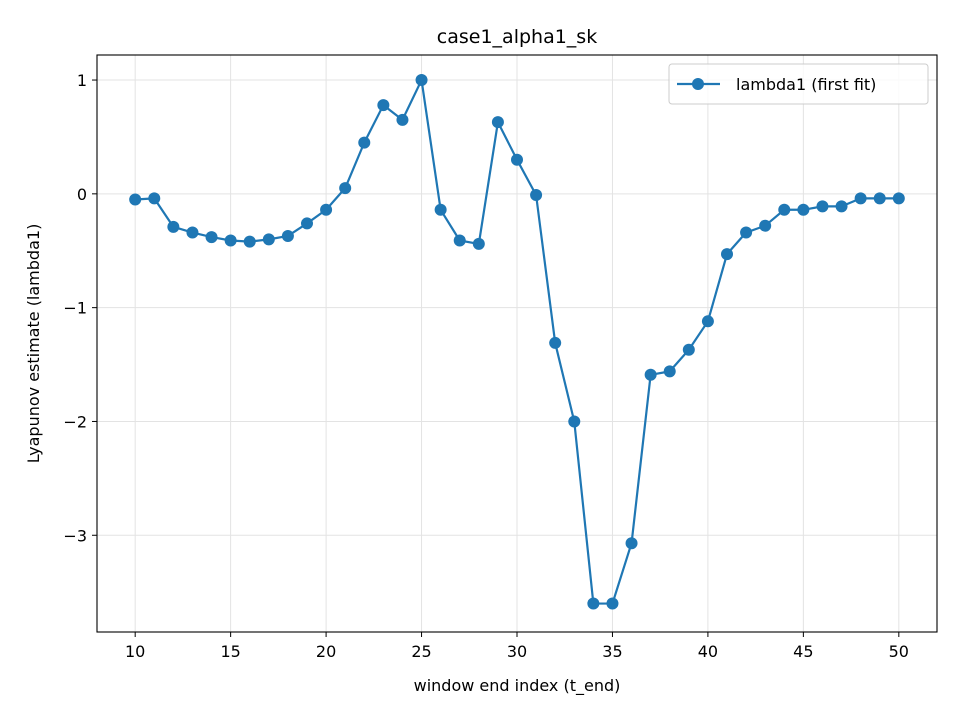 This screenshot has width=960, height=720. Describe the element at coordinates (612, 651) in the screenshot. I see `x-tick-label: 35` at that location.